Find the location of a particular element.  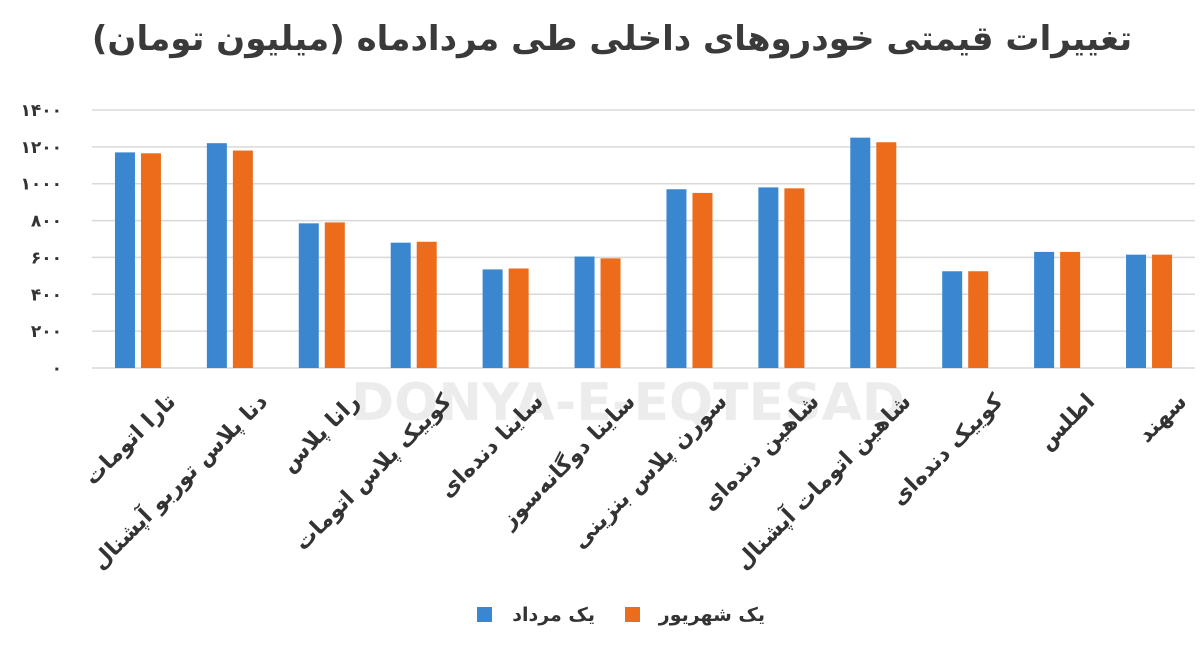

y-tick-label-0: ۰ is located at coordinates (57, 369).